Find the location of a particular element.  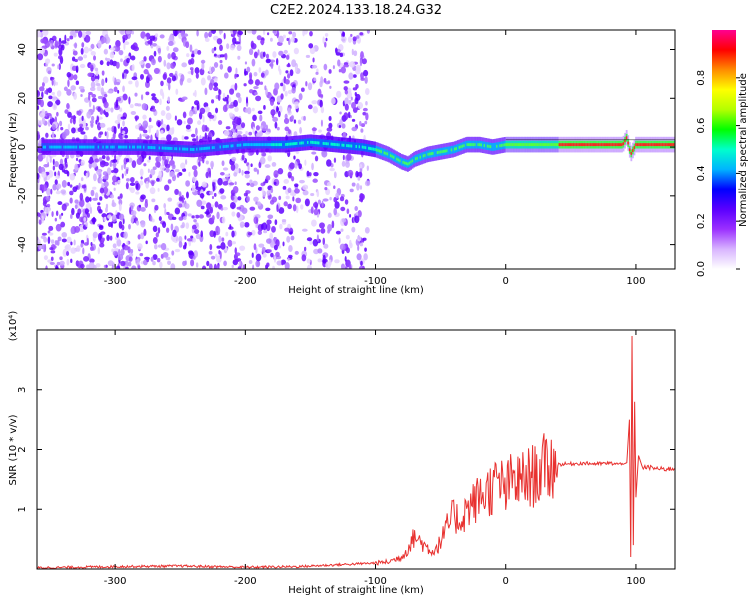

x-tick-label: -200 is located at coordinates (245, 281).